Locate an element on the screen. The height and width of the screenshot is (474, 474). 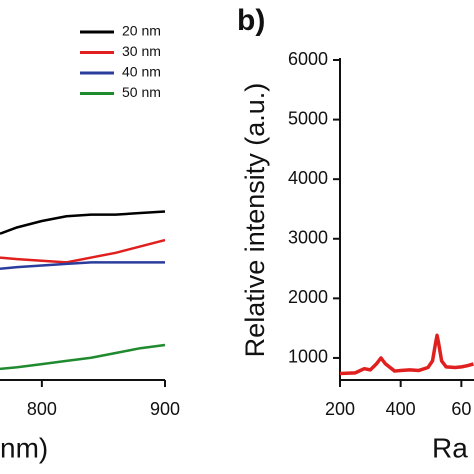
panel-label: b) is located at coordinates (251, 20).